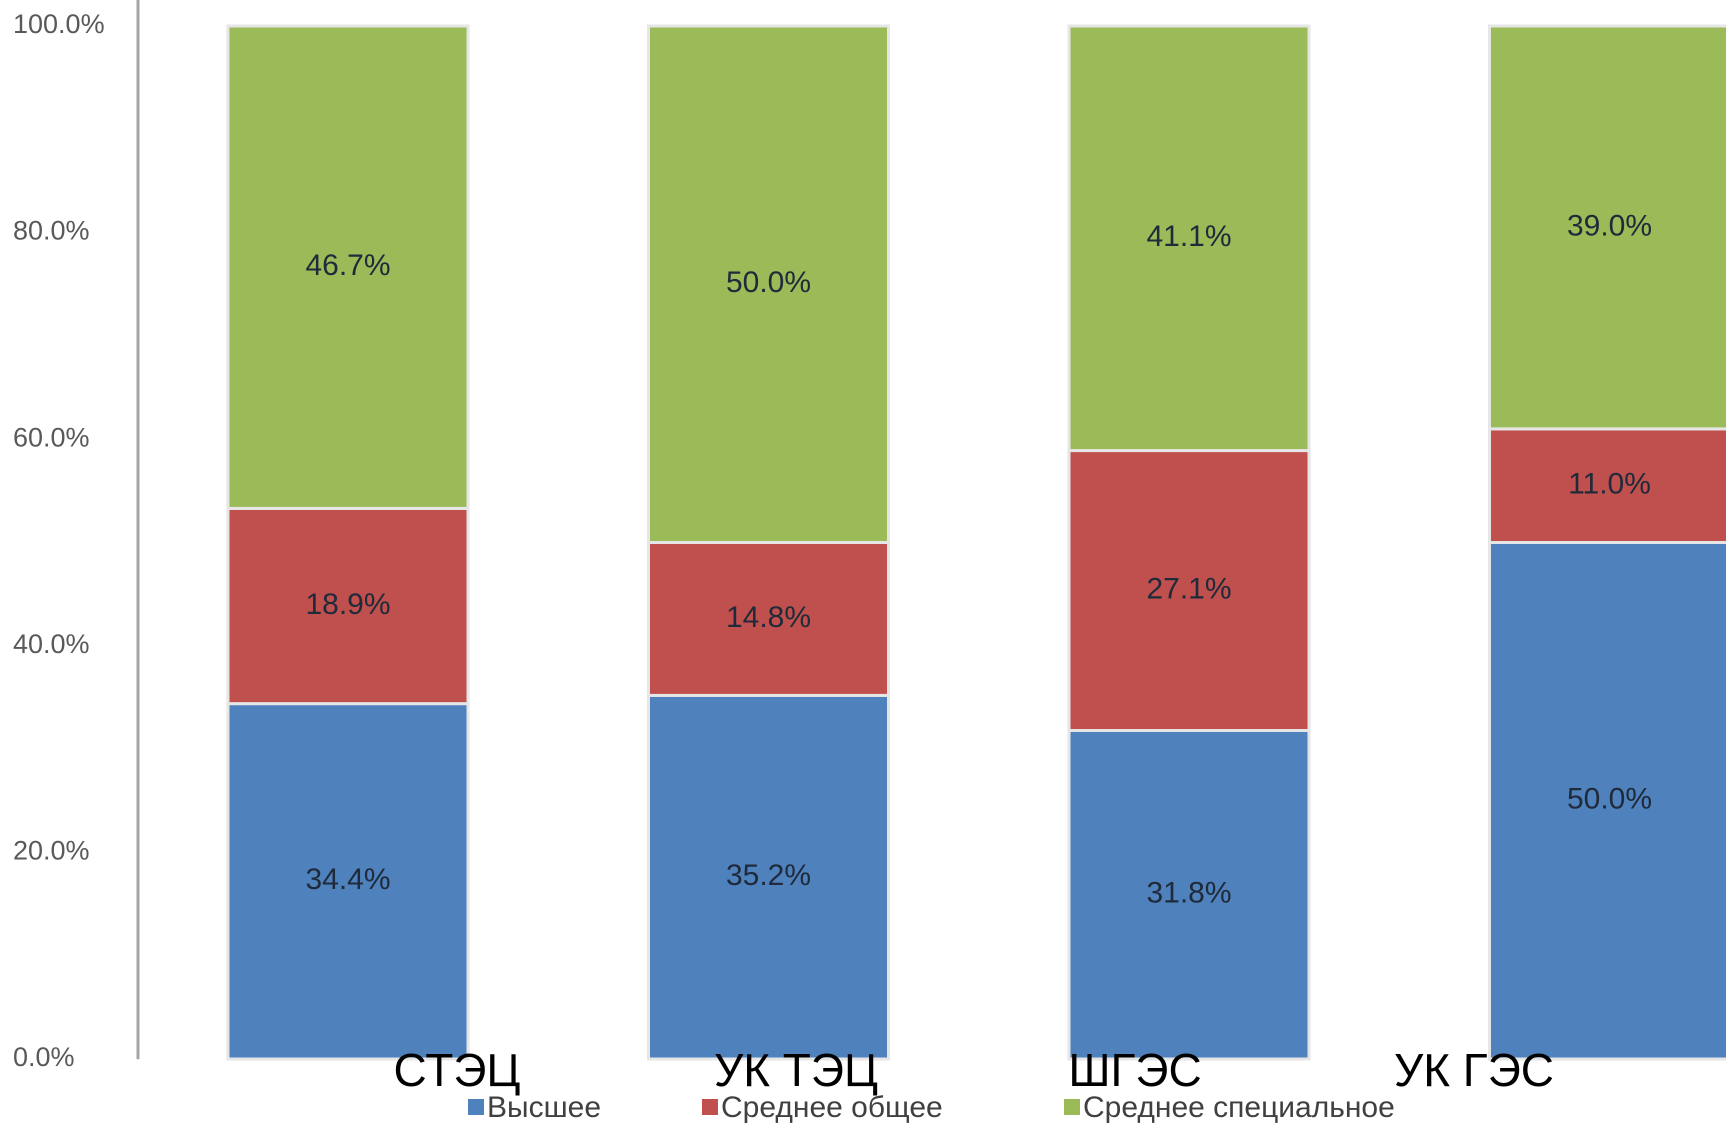 This screenshot has width=1726, height=1127. Describe the element at coordinates (832, 1107) in the screenshot. I see `legend-label: Среднее общее` at that location.